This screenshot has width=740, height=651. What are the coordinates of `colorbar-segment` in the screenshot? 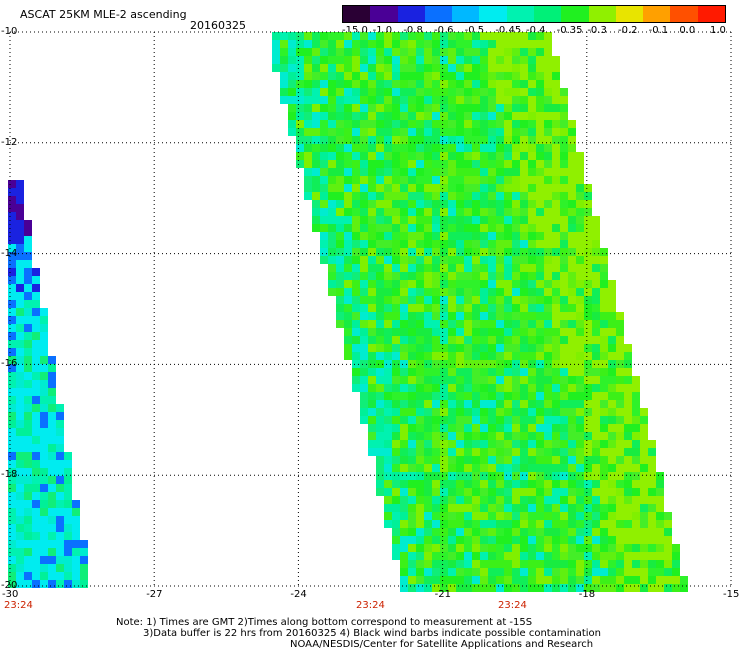 It's located at (547, 14).